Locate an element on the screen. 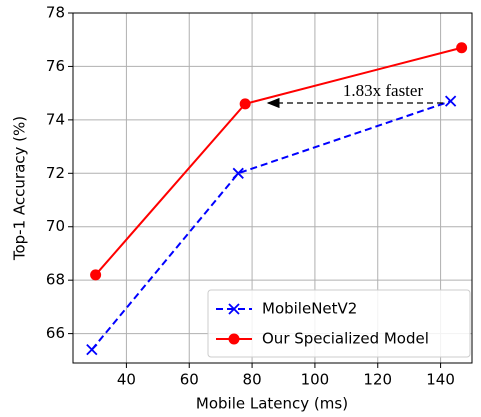  annotation: 1.83x faster is located at coordinates (383, 90).